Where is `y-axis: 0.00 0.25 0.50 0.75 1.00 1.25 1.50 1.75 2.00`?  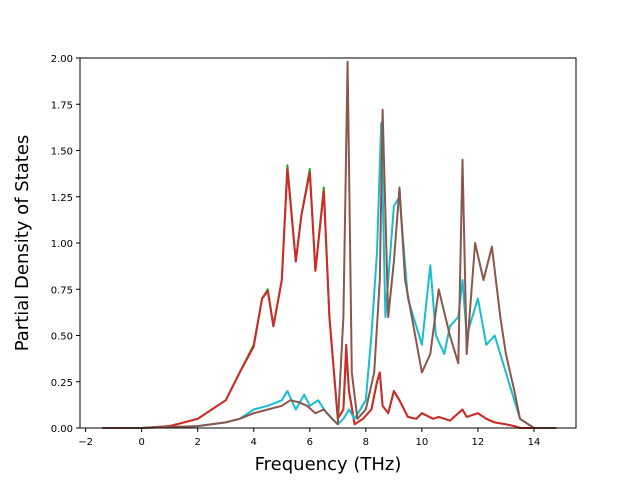
y-axis: 0.00 0.25 0.50 0.75 1.00 1.25 1.50 1.75 2.00 is located at coordinates (65, 244).